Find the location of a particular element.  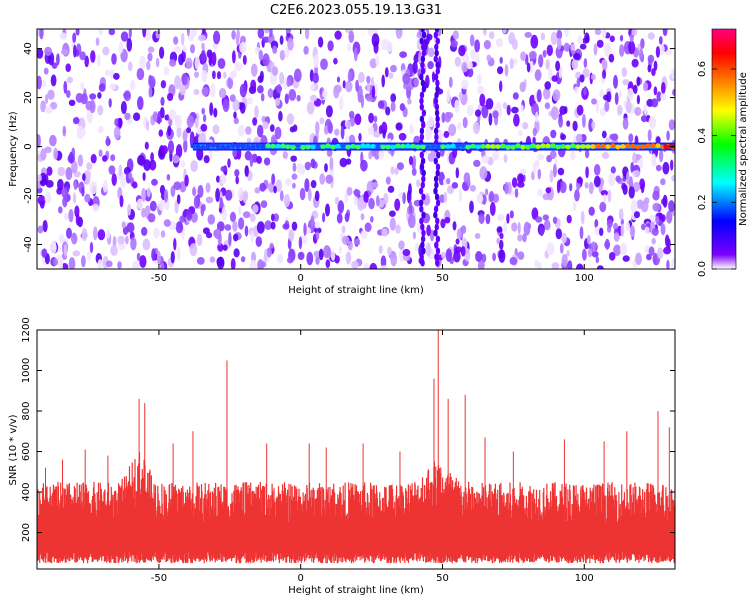

y-tick-label: 1200 is located at coordinates (26, 329).